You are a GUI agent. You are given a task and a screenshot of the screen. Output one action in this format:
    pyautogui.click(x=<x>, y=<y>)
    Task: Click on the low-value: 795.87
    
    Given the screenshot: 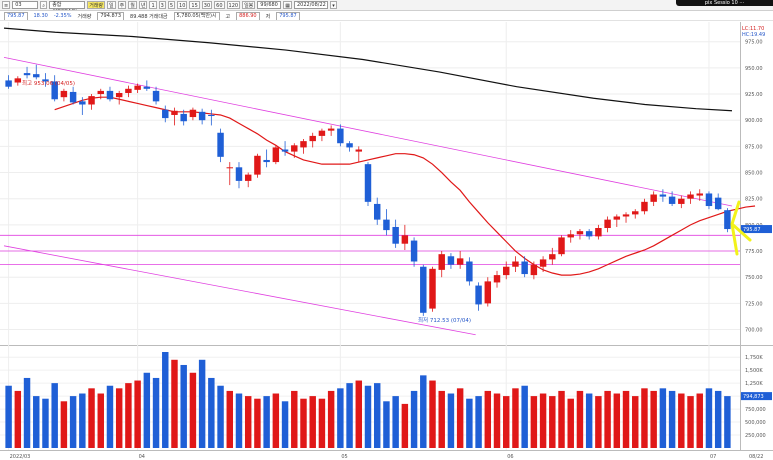 What is the action you would take?
    pyautogui.click(x=288, y=16)
    